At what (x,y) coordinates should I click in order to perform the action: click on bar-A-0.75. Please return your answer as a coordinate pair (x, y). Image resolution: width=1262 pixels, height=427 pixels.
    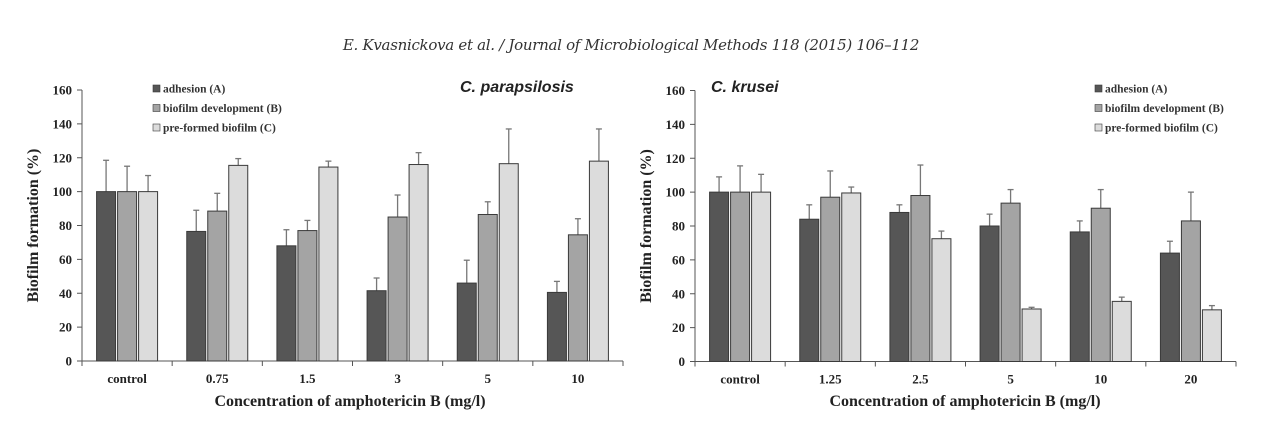
    Looking at the image, I should click on (196, 296).